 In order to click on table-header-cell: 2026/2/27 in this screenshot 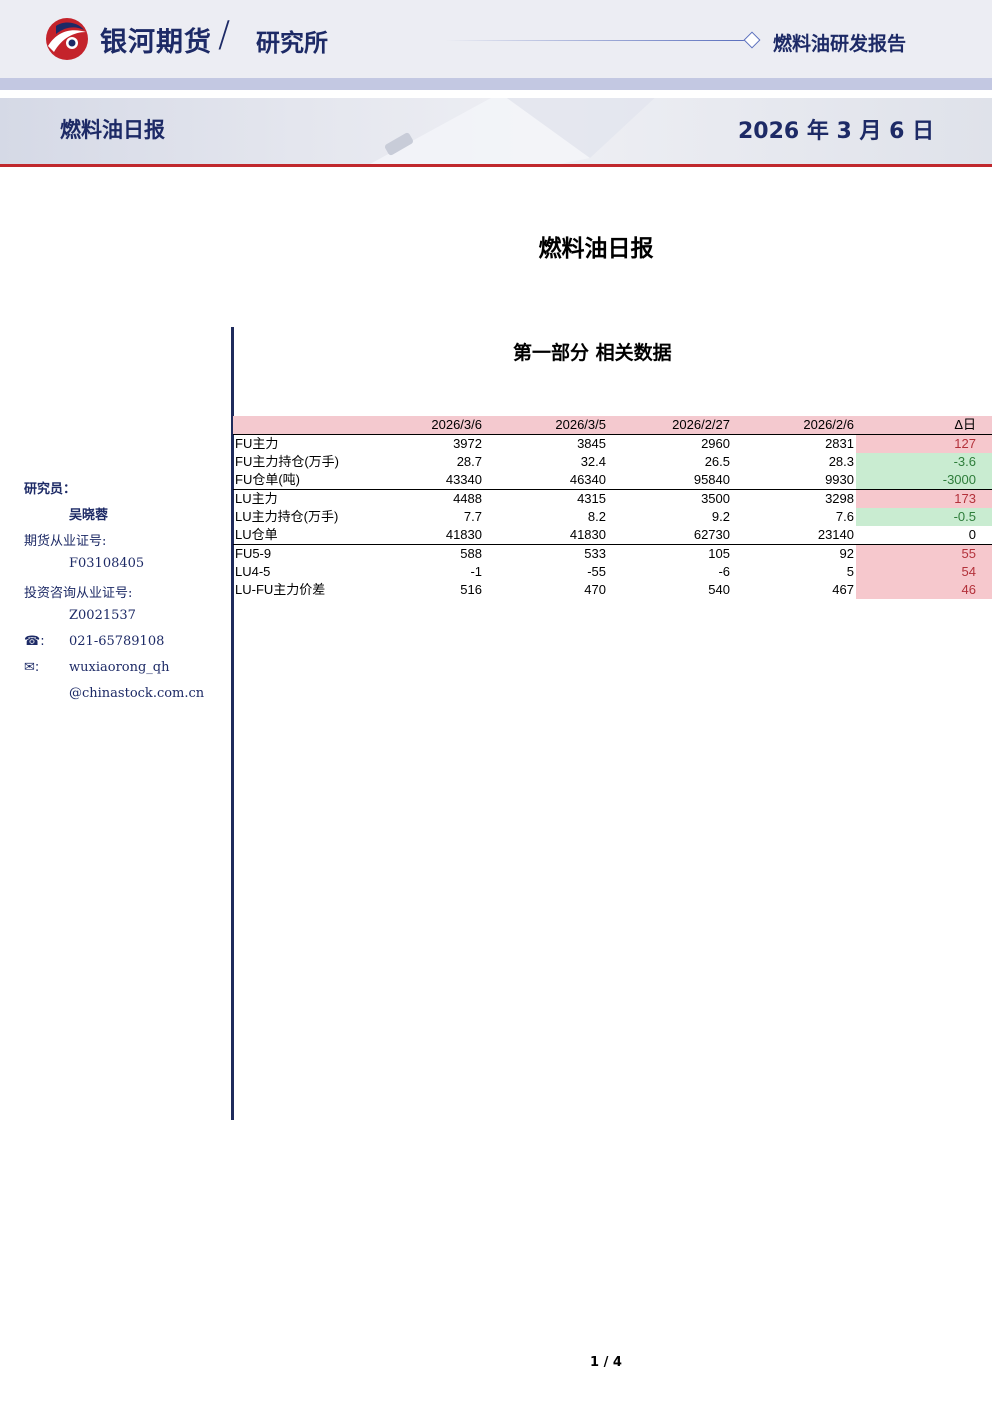, I will do `click(670, 425)`.